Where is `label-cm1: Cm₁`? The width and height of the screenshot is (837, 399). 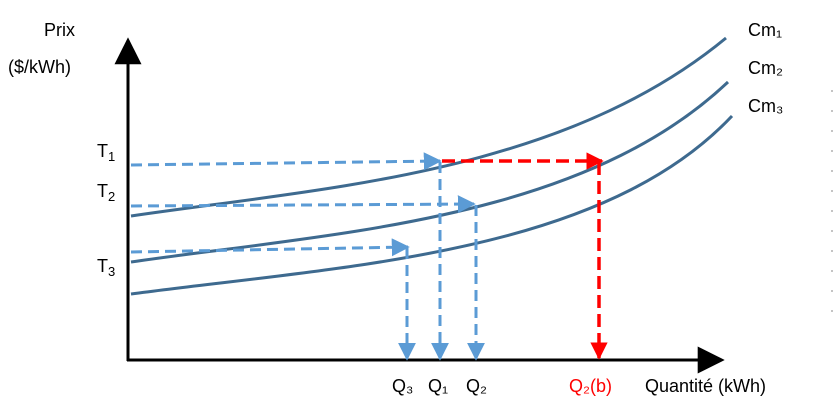
label-cm1: Cm₁ is located at coordinates (765, 30).